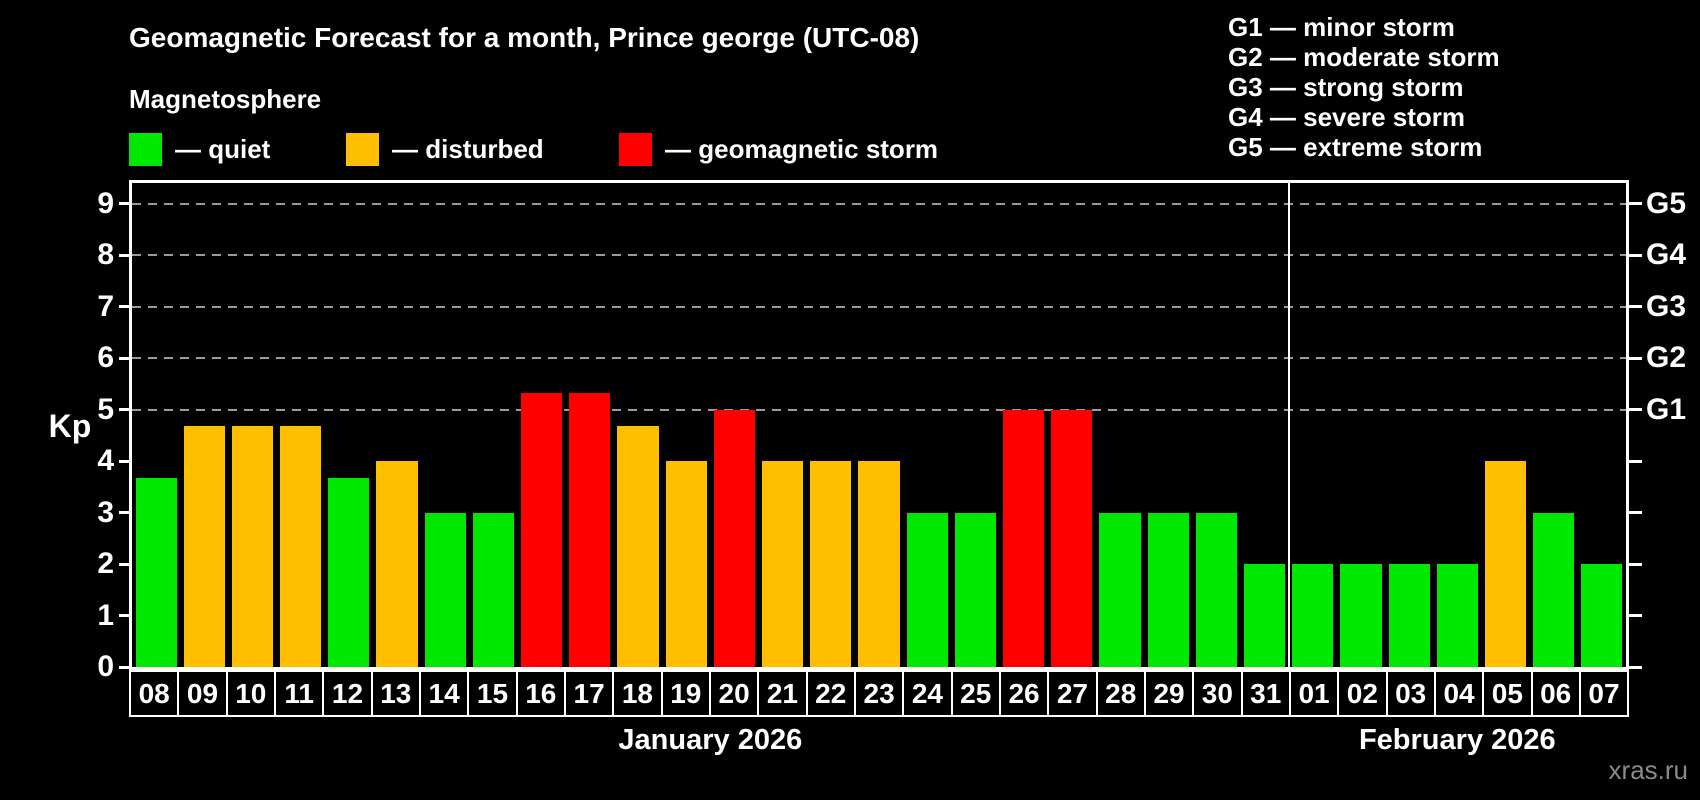 This screenshot has width=1700, height=800. I want to click on y-tick-label-4: 4, so click(105, 460).